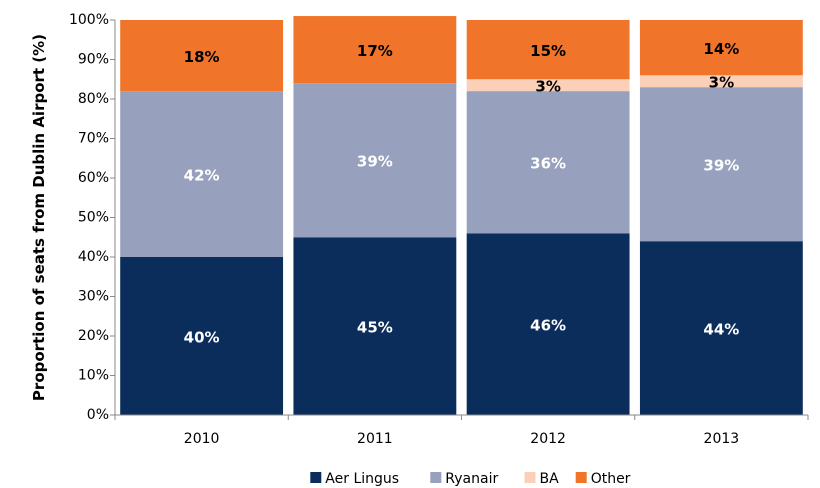 The width and height of the screenshot is (820, 488). I want to click on value-label: 15%, so click(548, 51).